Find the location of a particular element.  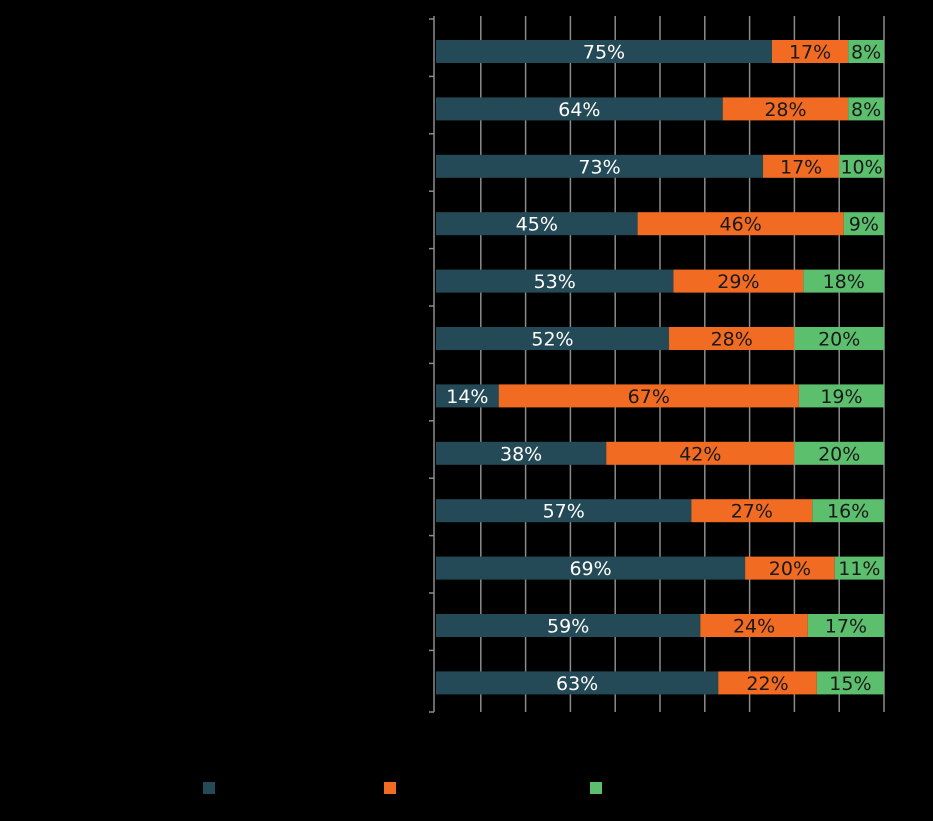

data-label: 42% is located at coordinates (700, 454).